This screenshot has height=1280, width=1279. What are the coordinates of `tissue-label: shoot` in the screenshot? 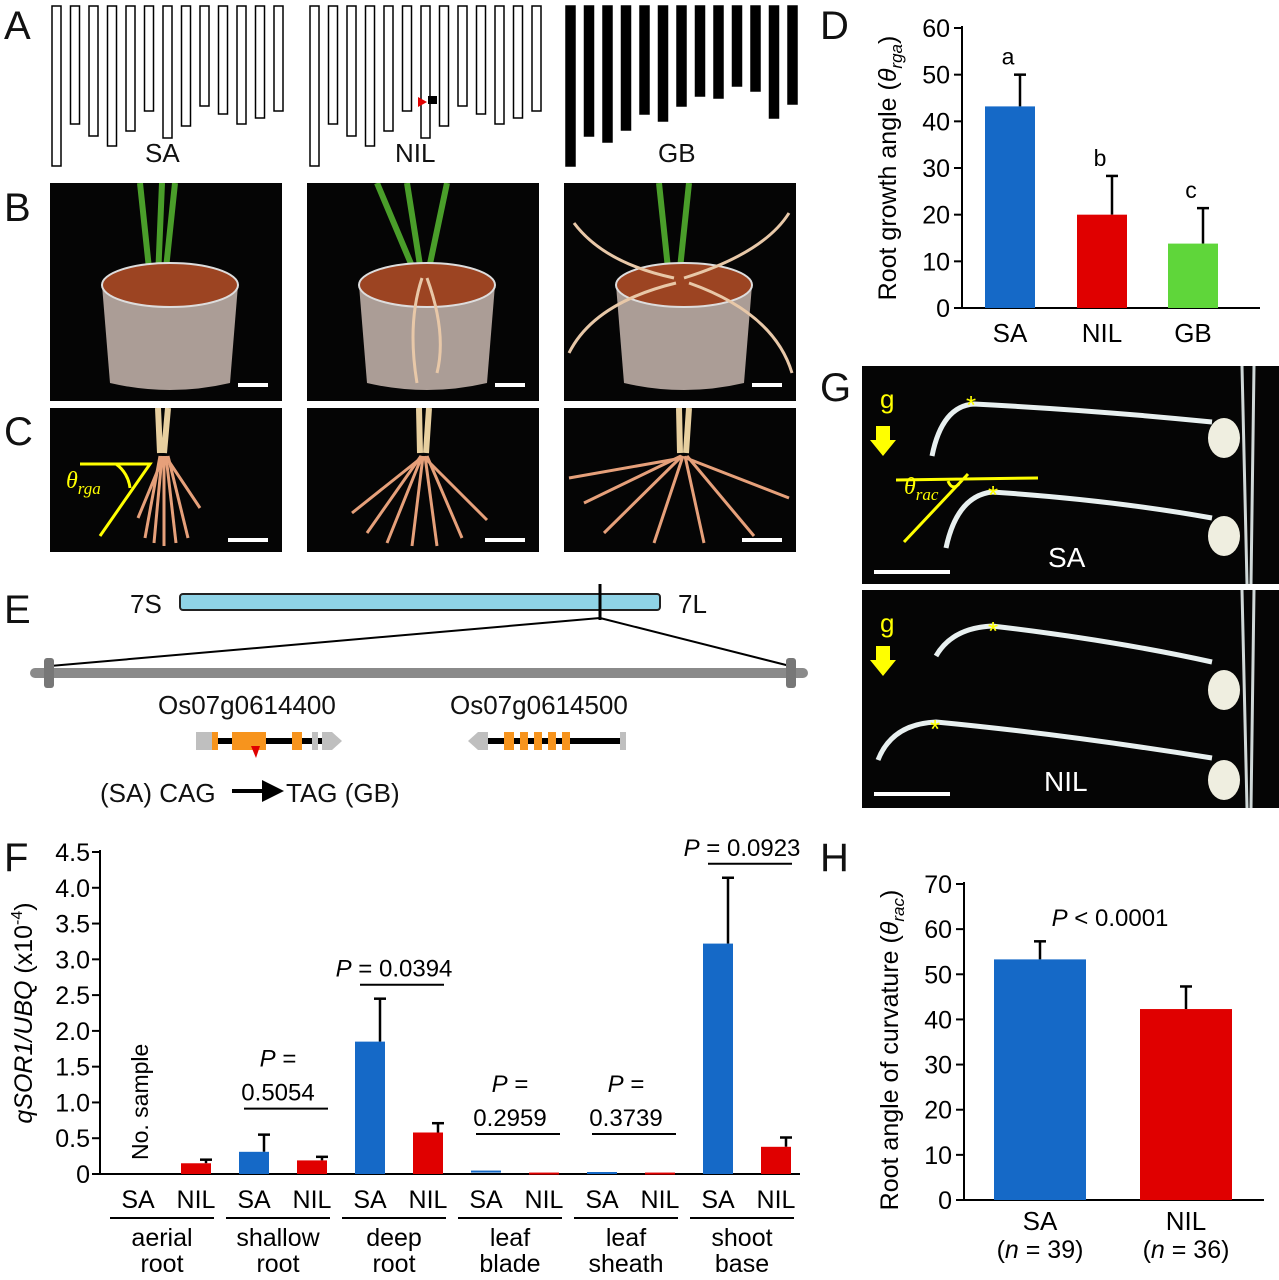 It's located at (741, 1238).